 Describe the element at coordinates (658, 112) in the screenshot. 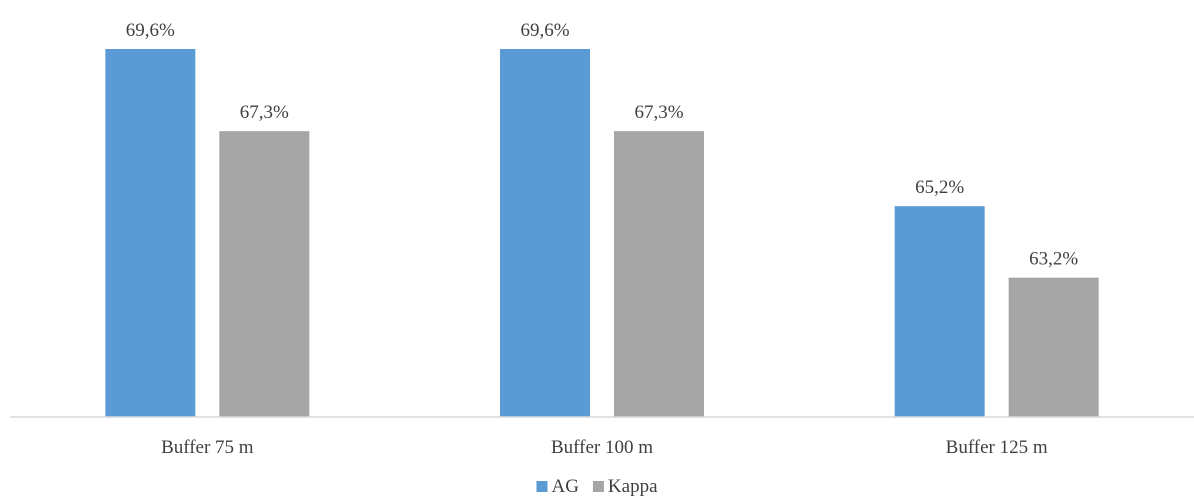

I see `data-label-kappa-2: 67,3%` at that location.